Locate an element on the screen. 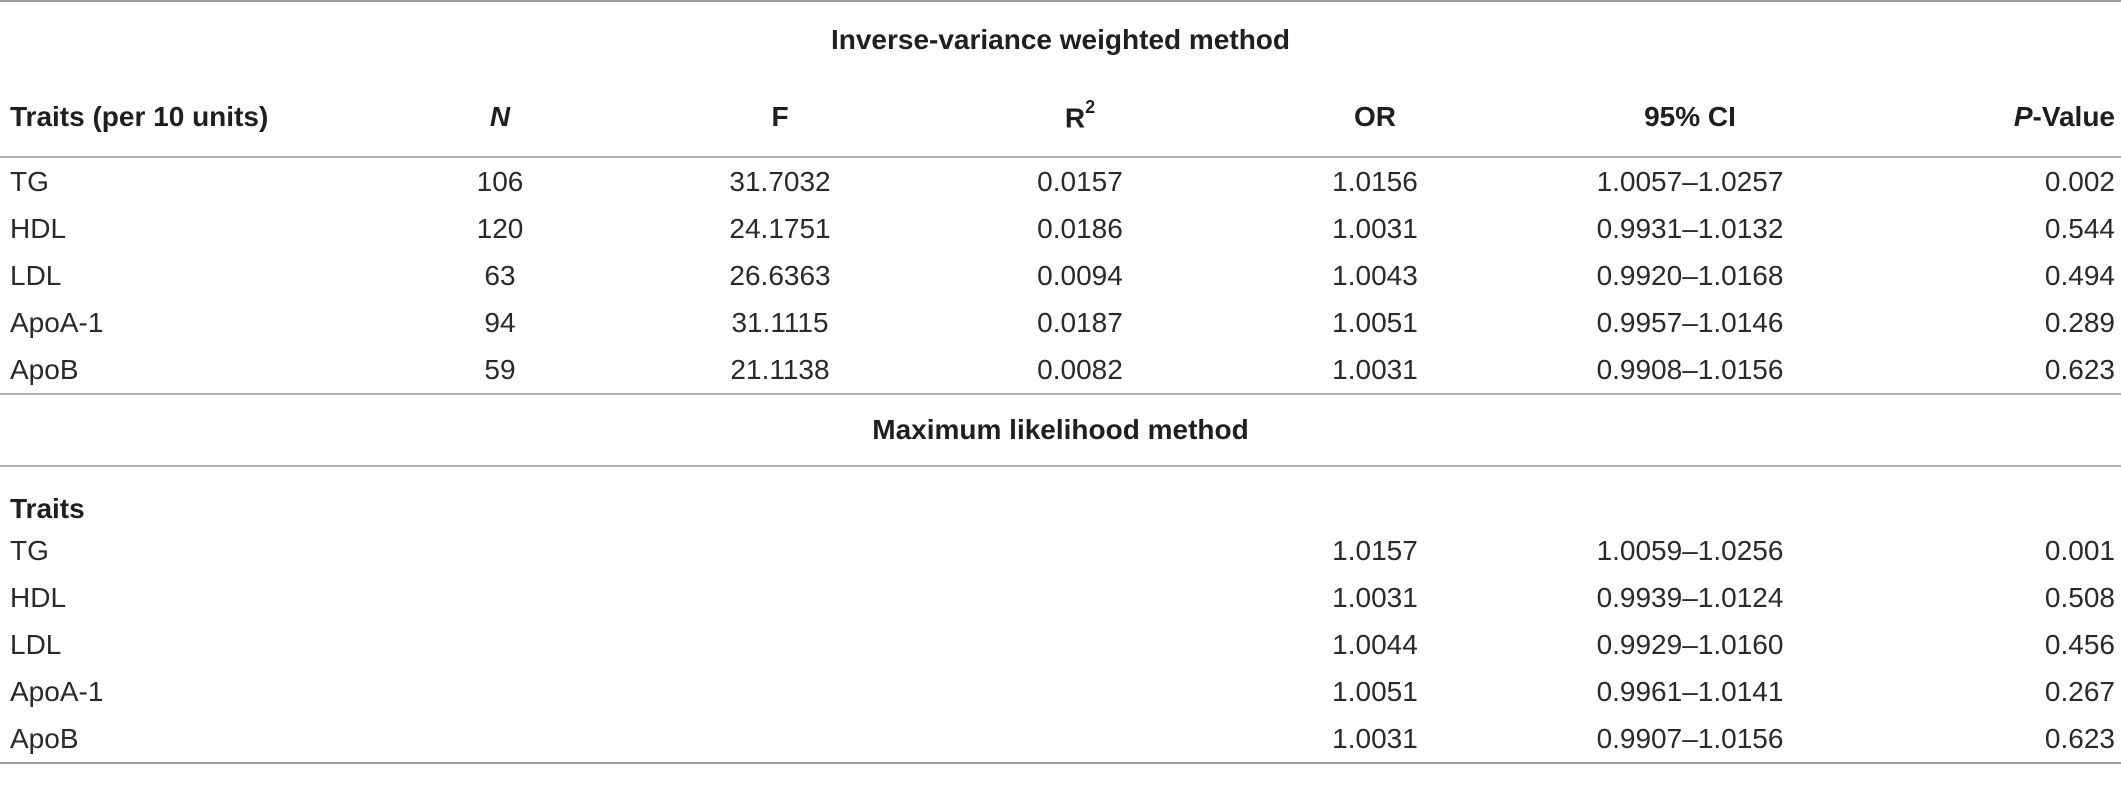 This screenshot has width=2121, height=804. section-title-row-ivw: Inverse-variance weighted method is located at coordinates (1060, 39).